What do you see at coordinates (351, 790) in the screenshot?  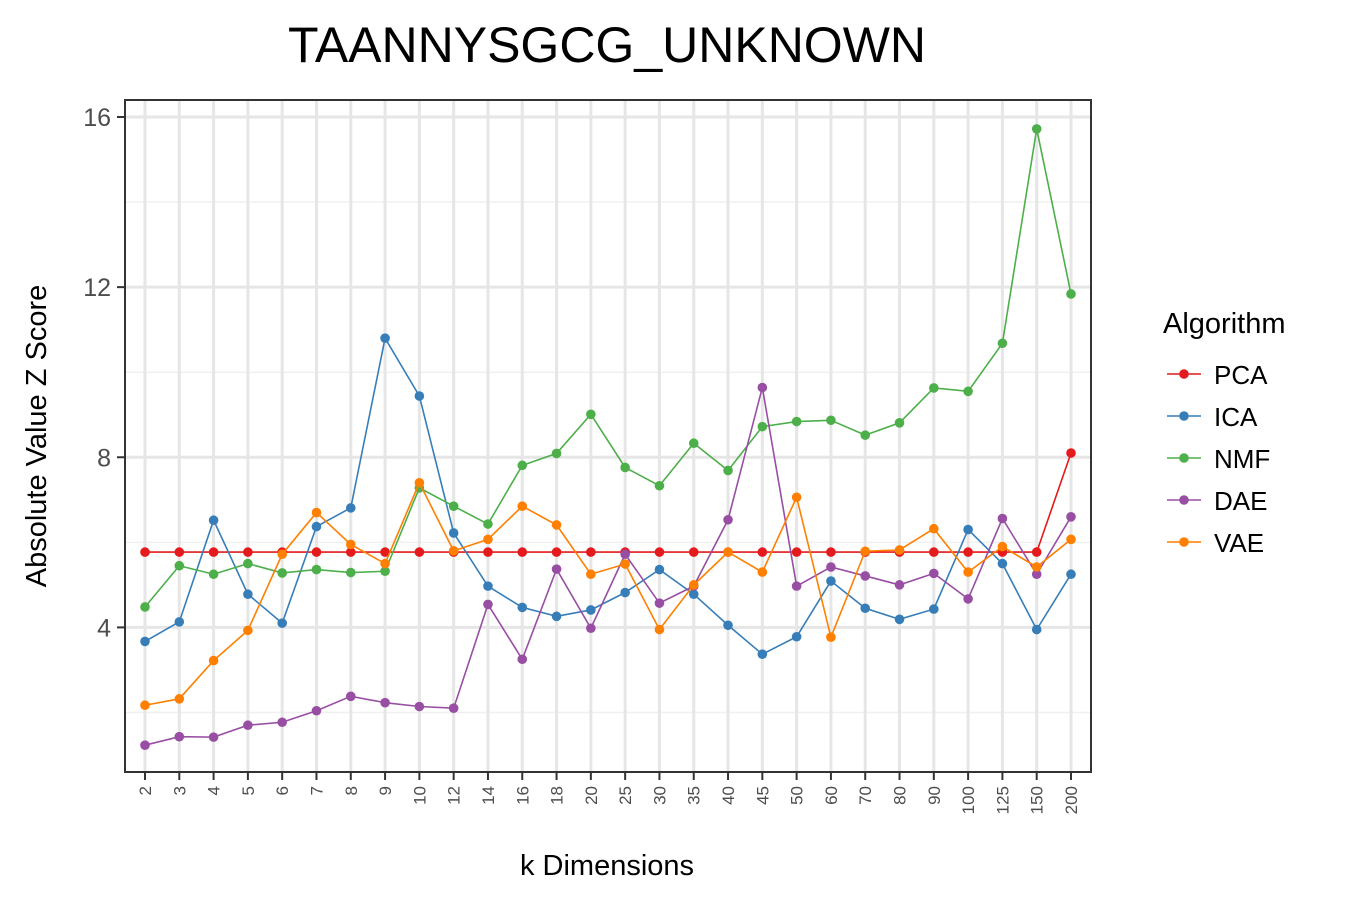 I see `x-tick-label: 8` at bounding box center [351, 790].